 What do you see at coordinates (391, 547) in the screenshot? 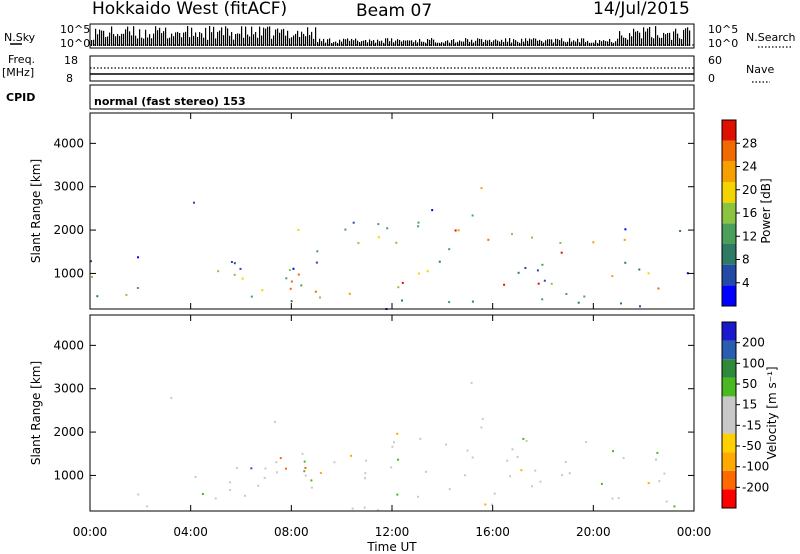
I see `x-axis-title: Time UT` at bounding box center [391, 547].